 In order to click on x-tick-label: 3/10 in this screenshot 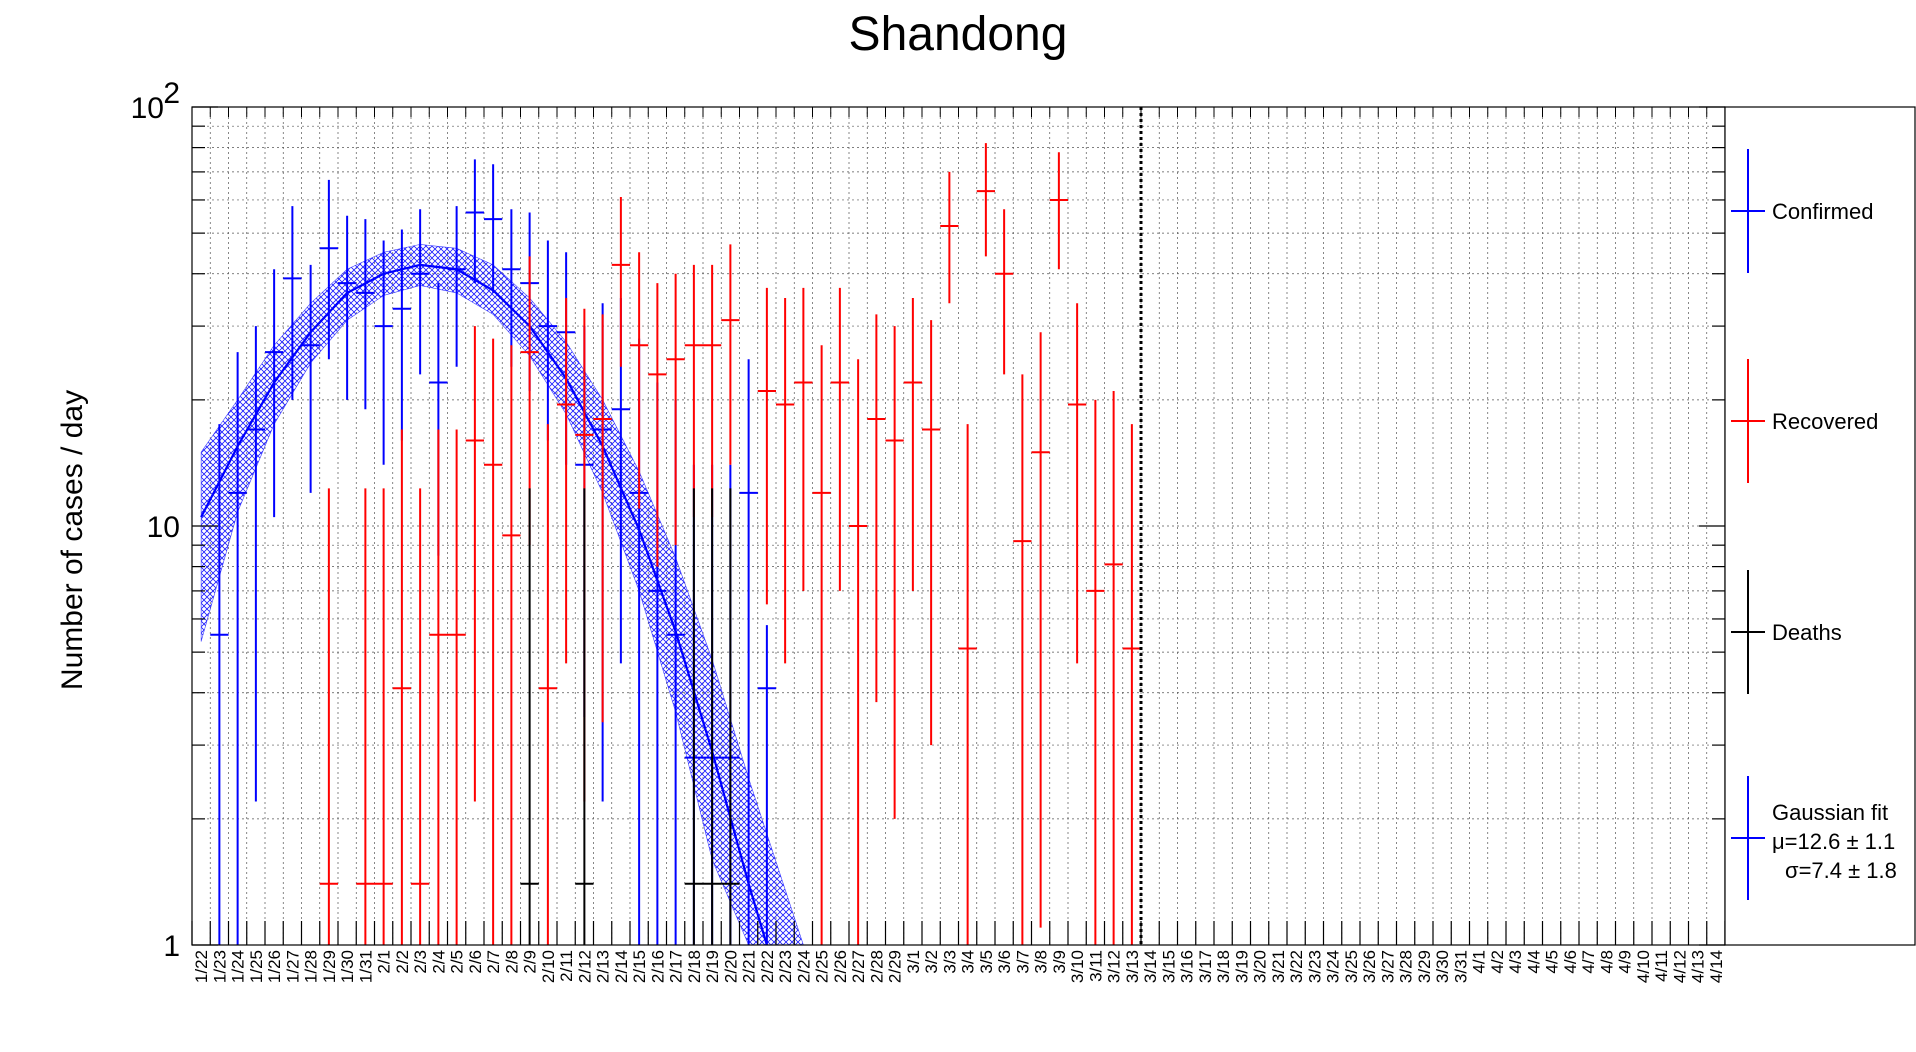, I will do `click(1077, 966)`.